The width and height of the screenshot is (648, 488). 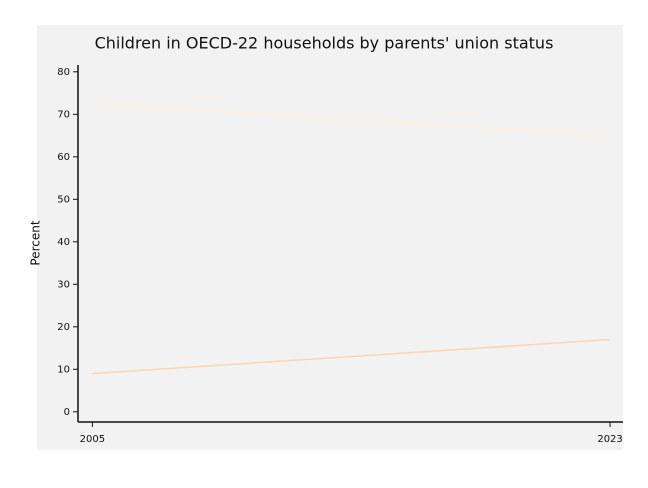 I want to click on y-tick-label: 60, so click(x=63, y=157).